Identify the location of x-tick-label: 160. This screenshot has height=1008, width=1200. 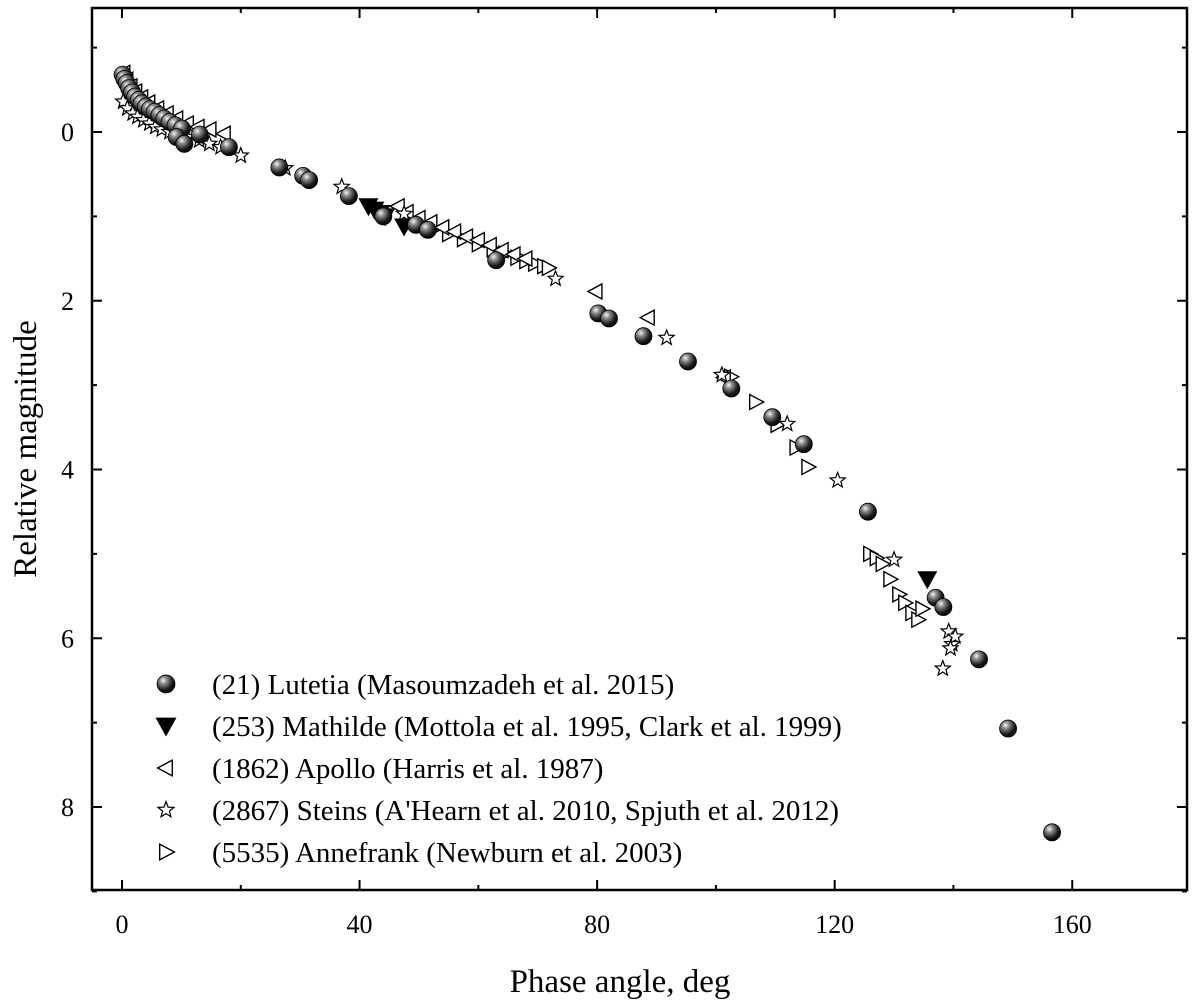
(1072, 924).